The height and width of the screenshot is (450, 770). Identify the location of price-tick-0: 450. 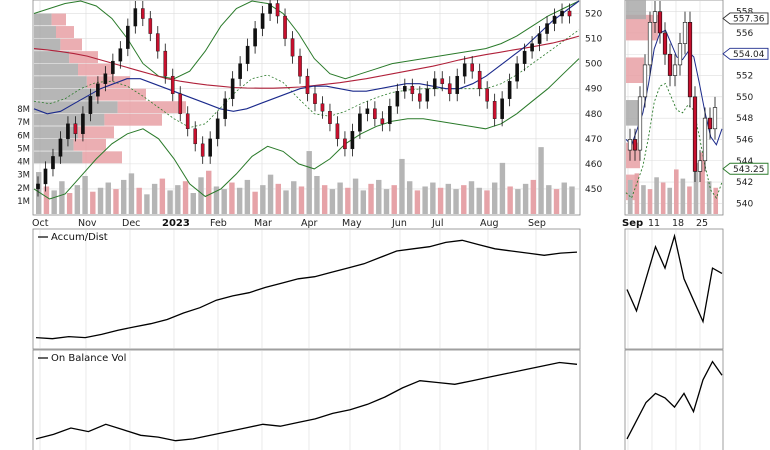
(593, 190).